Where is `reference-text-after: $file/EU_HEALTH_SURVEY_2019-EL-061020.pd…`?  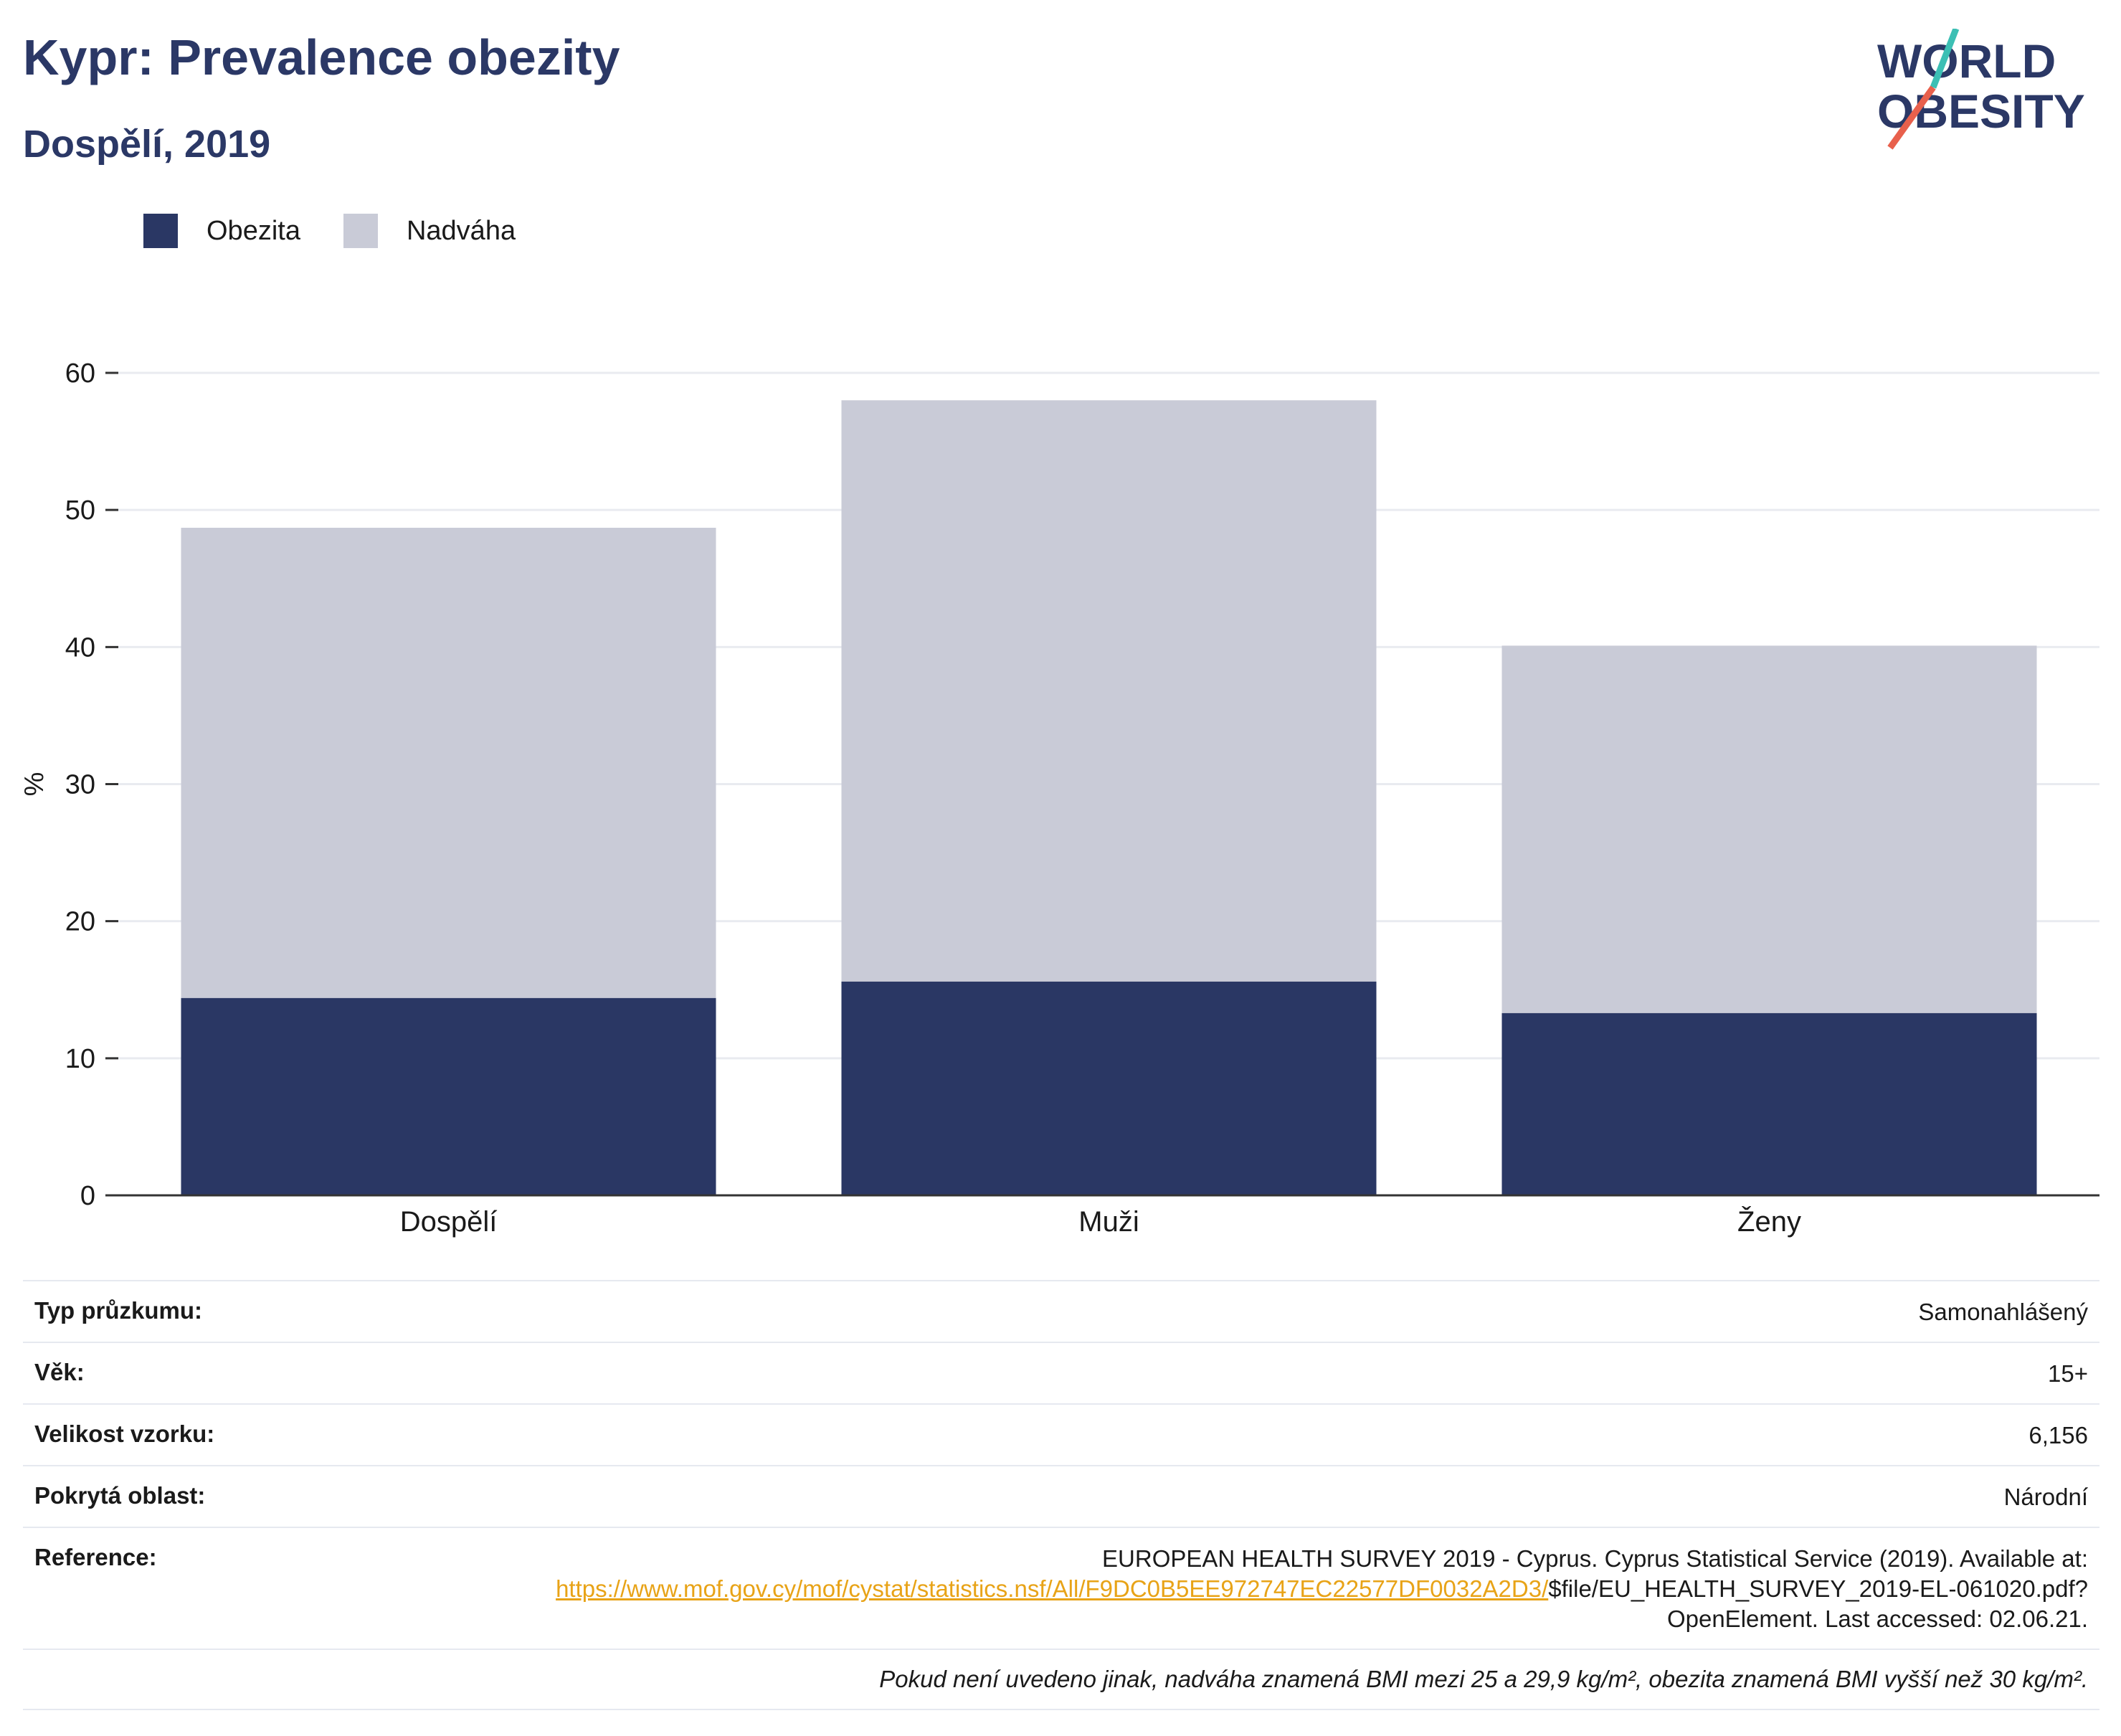 reference-text-after: $file/EU_HEALTH_SURVEY_2019-EL-061020.pd… is located at coordinates (1818, 1604).